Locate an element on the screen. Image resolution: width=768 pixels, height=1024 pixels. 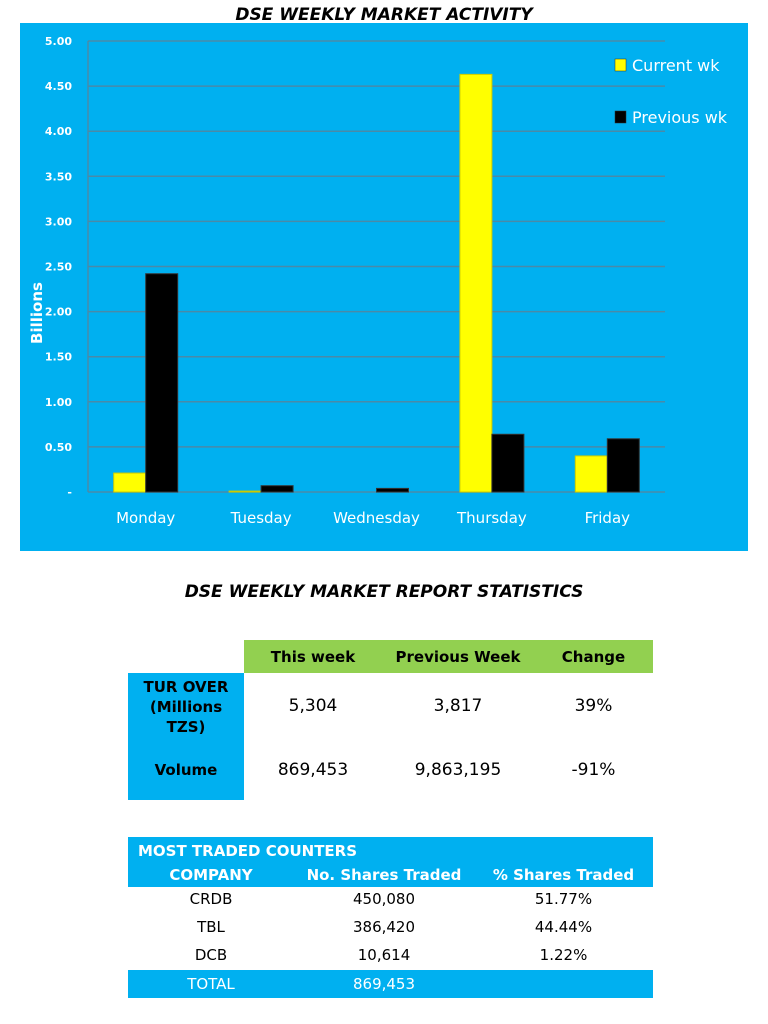
counters-header-shares: No. Shares Traded is located at coordinates (384, 875).